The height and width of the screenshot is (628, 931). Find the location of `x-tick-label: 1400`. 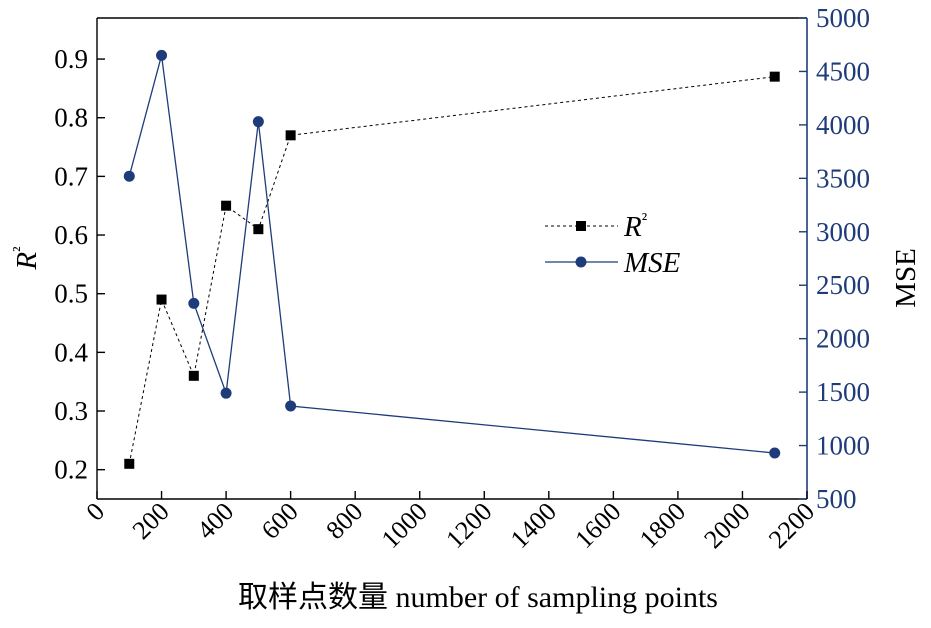

x-tick-label: 1400 is located at coordinates (533, 525).